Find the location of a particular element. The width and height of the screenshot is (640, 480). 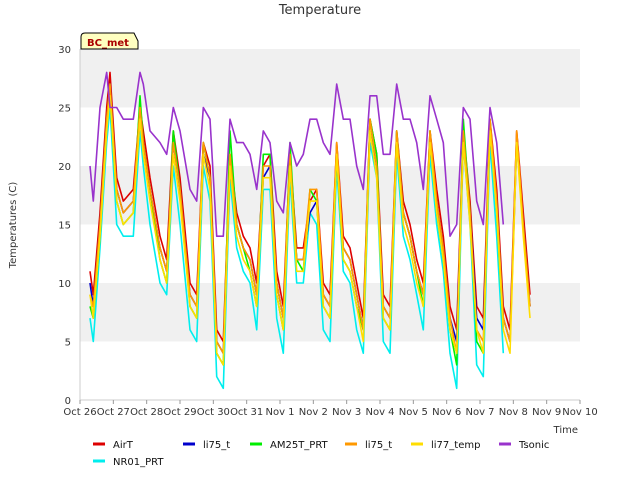

y-axis-ticks: 0 5 10 15 20 25 30 is located at coordinates (64, 226).